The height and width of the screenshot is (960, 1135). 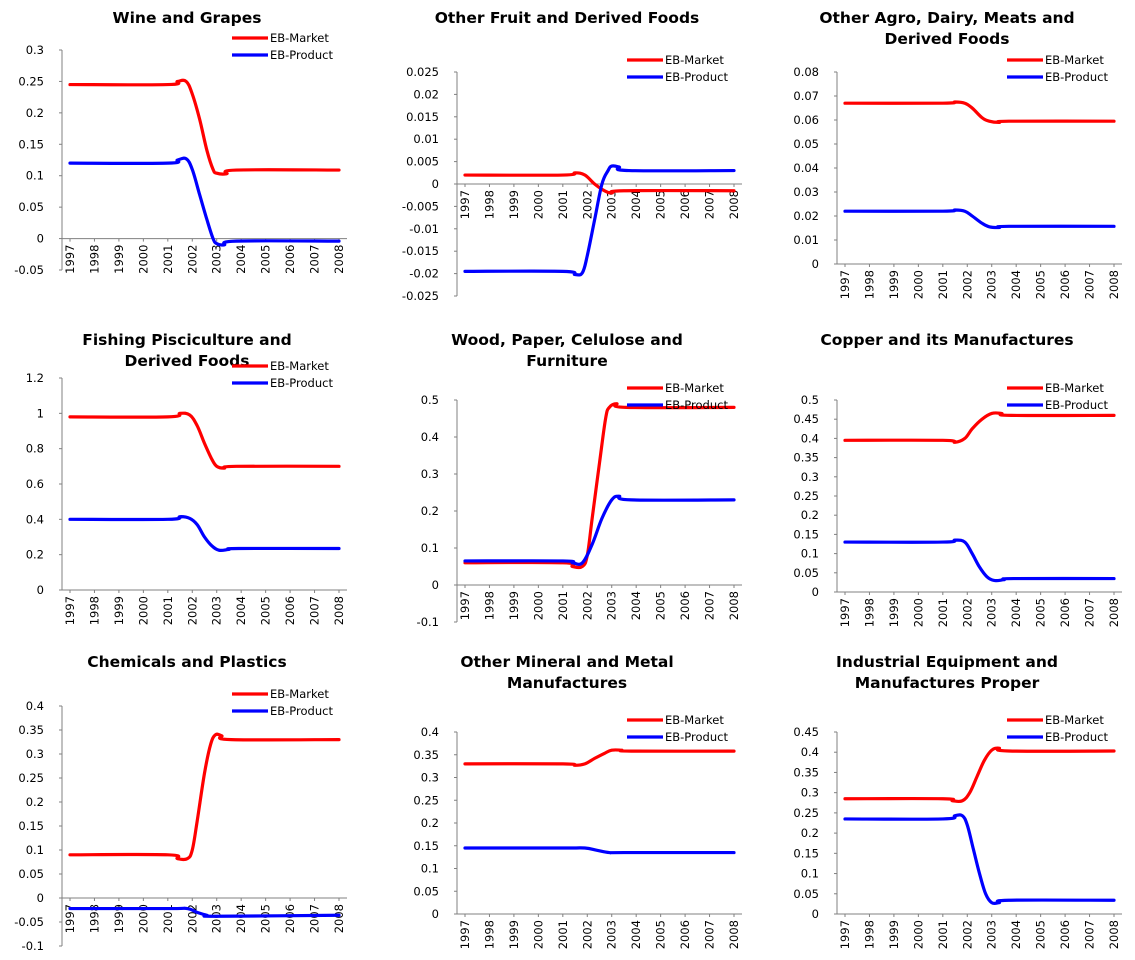 What do you see at coordinates (422, 117) in the screenshot?
I see `y-tick-label: 0.015` at bounding box center [422, 117].